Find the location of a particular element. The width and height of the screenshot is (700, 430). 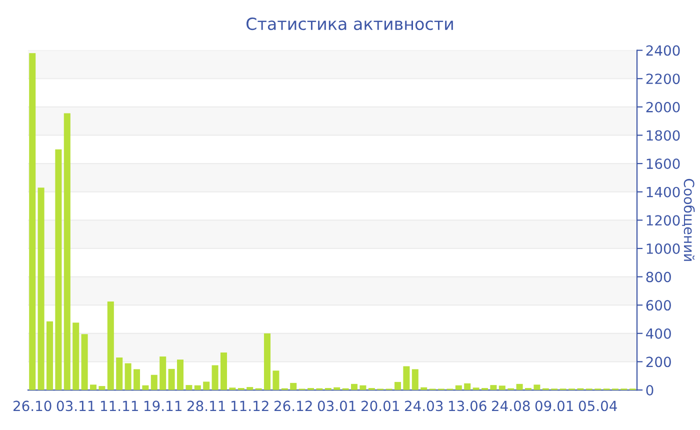

x-tick-label: 05.04 is located at coordinates (597, 406).